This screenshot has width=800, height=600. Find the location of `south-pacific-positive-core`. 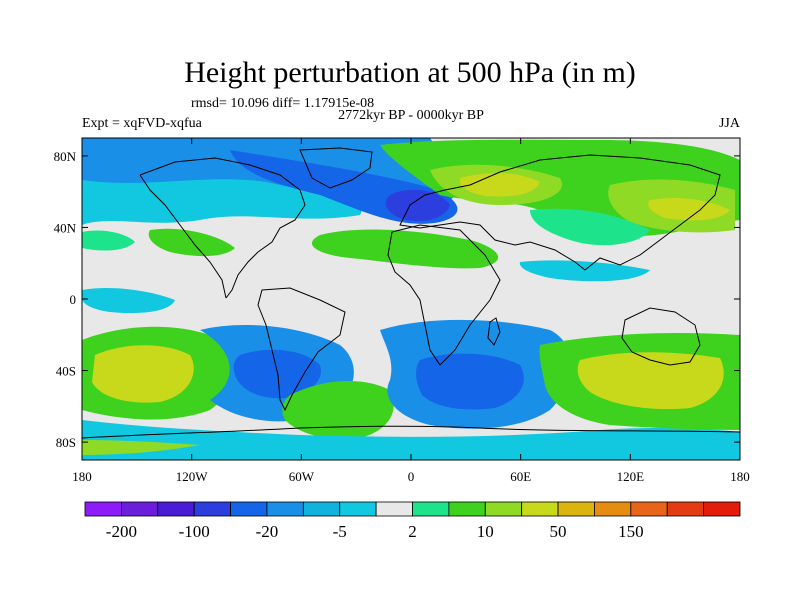

south-pacific-positive-core is located at coordinates (143, 374).